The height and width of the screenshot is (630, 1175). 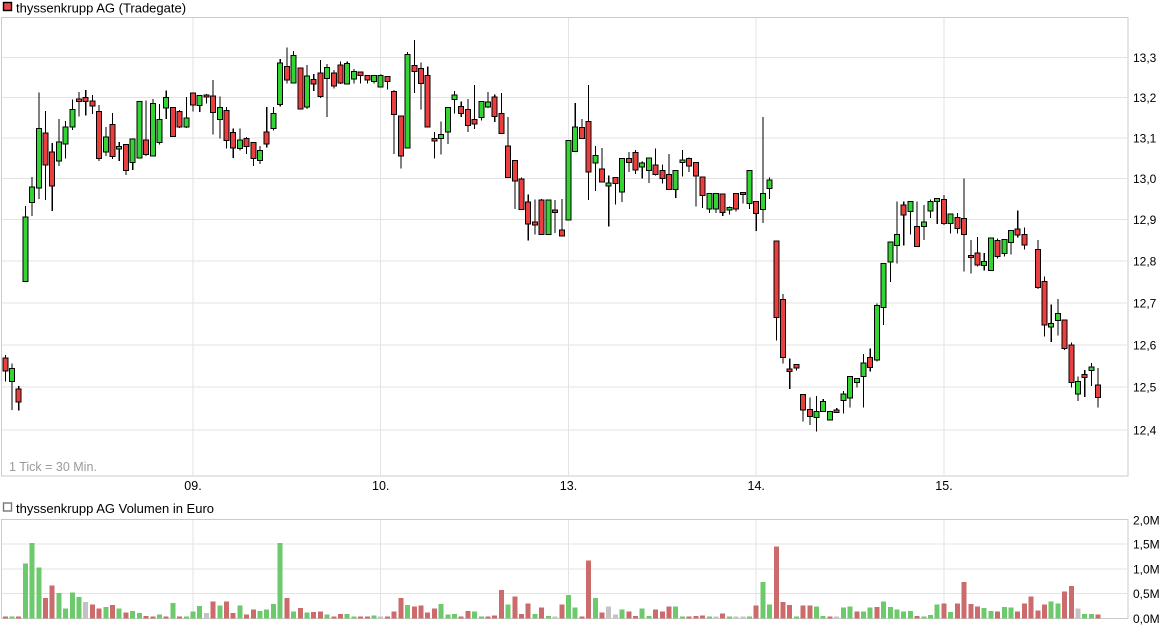 I want to click on svg-text: 12,7, so click(x=1145, y=303).